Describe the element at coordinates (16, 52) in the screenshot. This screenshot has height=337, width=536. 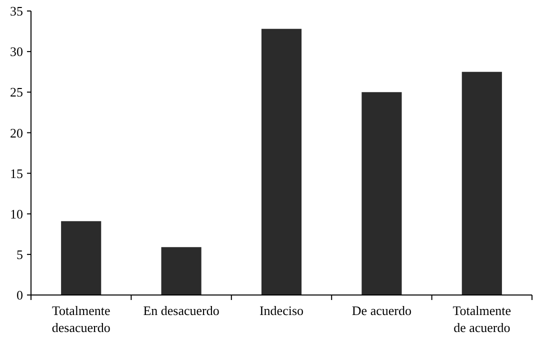
I see `y-tick-label: 30` at that location.